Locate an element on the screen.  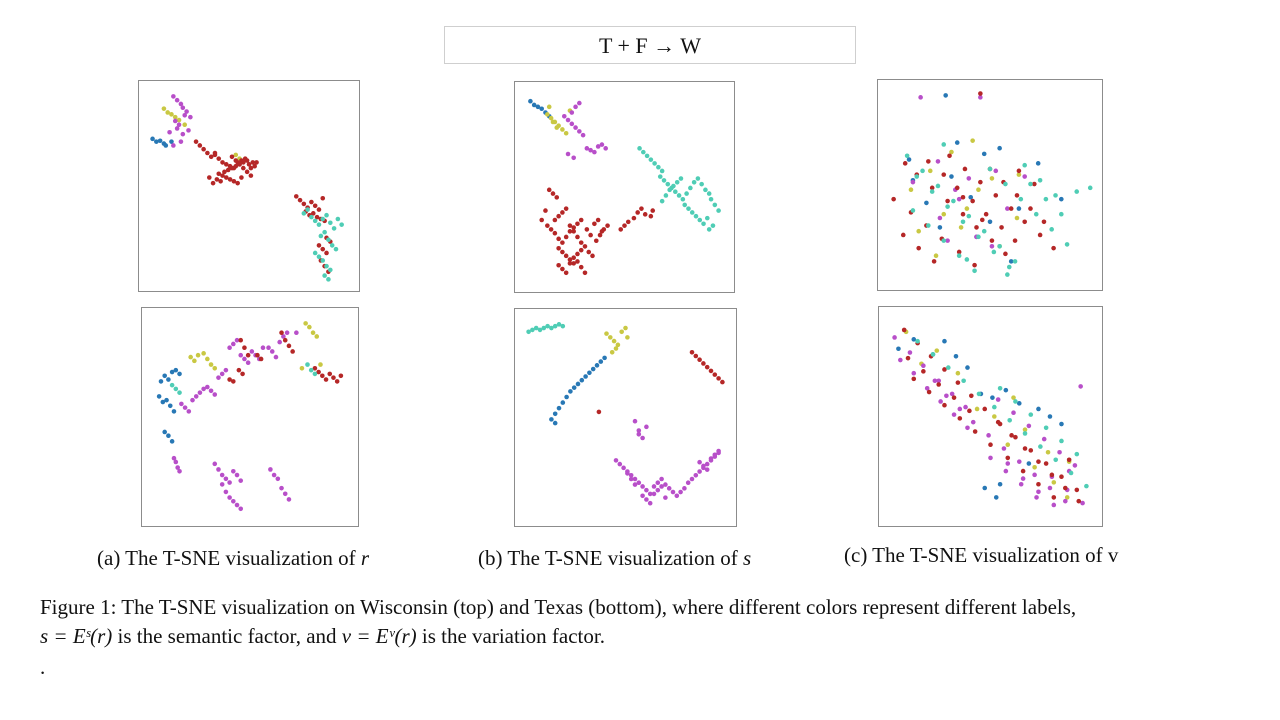
subcaption-a-text: (a) The T-SNE visualization of is located at coordinates (229, 558).